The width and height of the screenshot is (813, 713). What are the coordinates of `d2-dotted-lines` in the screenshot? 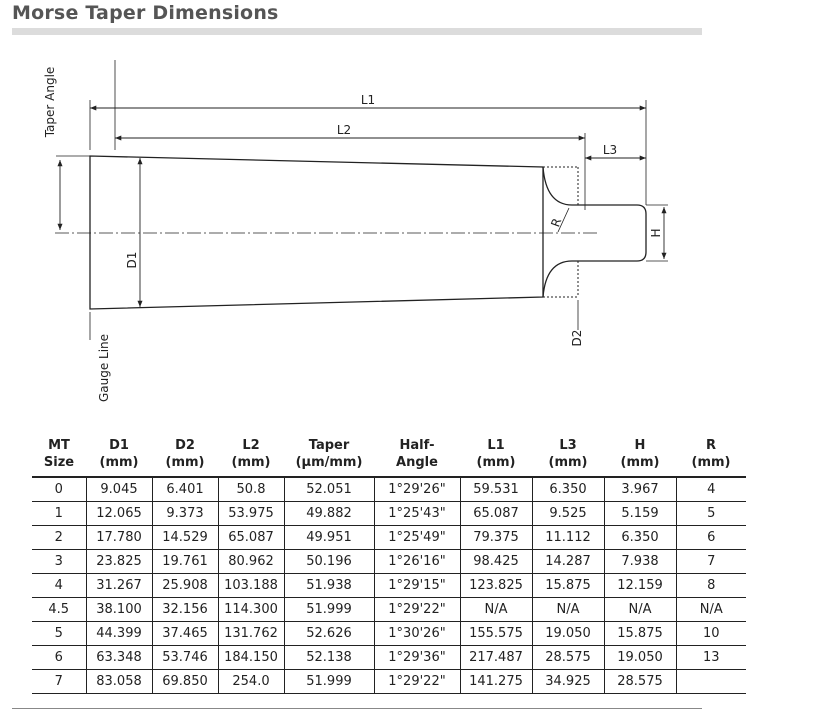 It's located at (561, 232).